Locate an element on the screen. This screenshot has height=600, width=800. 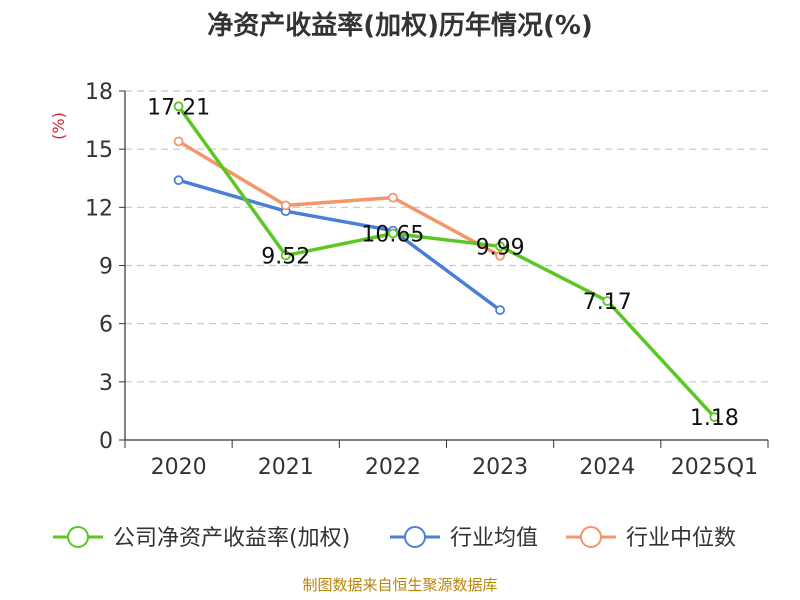
point-1-2020 is located at coordinates (178, 180).